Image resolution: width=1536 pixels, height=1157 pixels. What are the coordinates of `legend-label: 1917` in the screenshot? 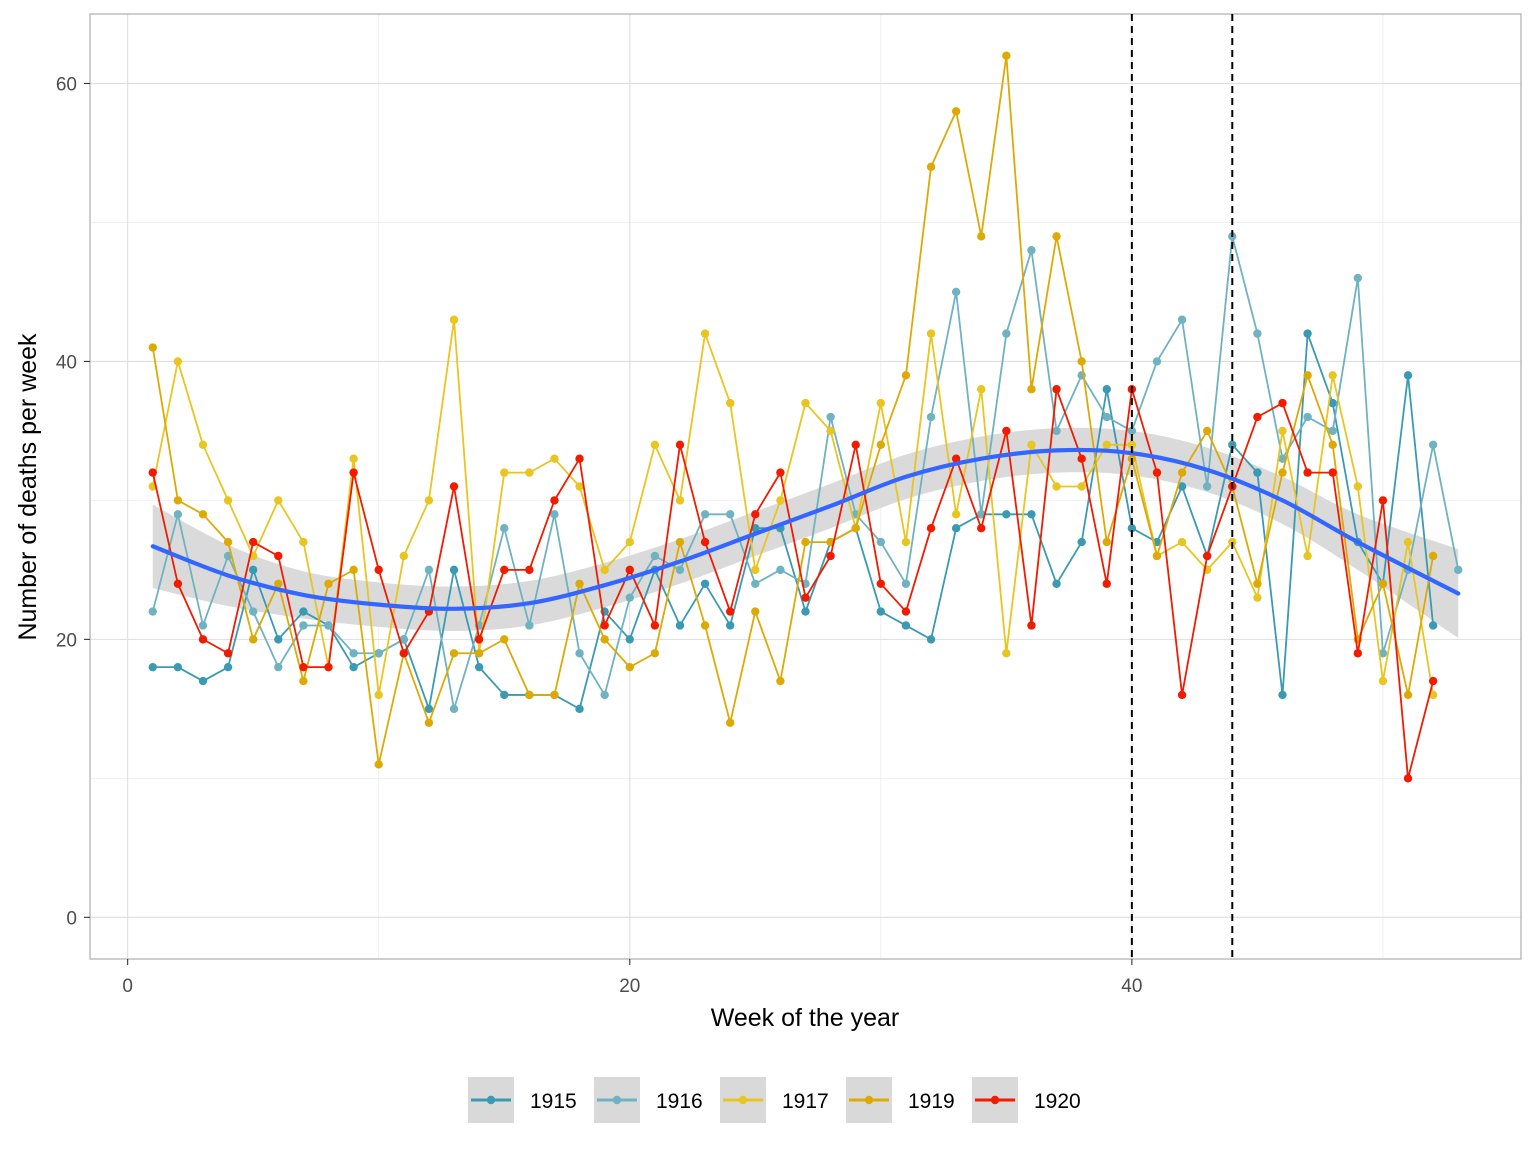 It's located at (805, 1101).